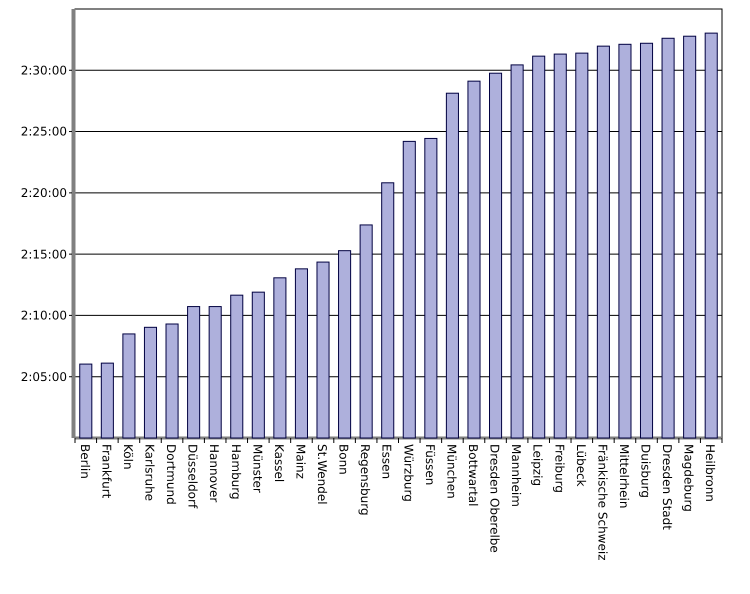 The height and width of the screenshot is (594, 750). What do you see at coordinates (257, 468) in the screenshot?
I see `x-tick-label: Münster` at bounding box center [257, 468].